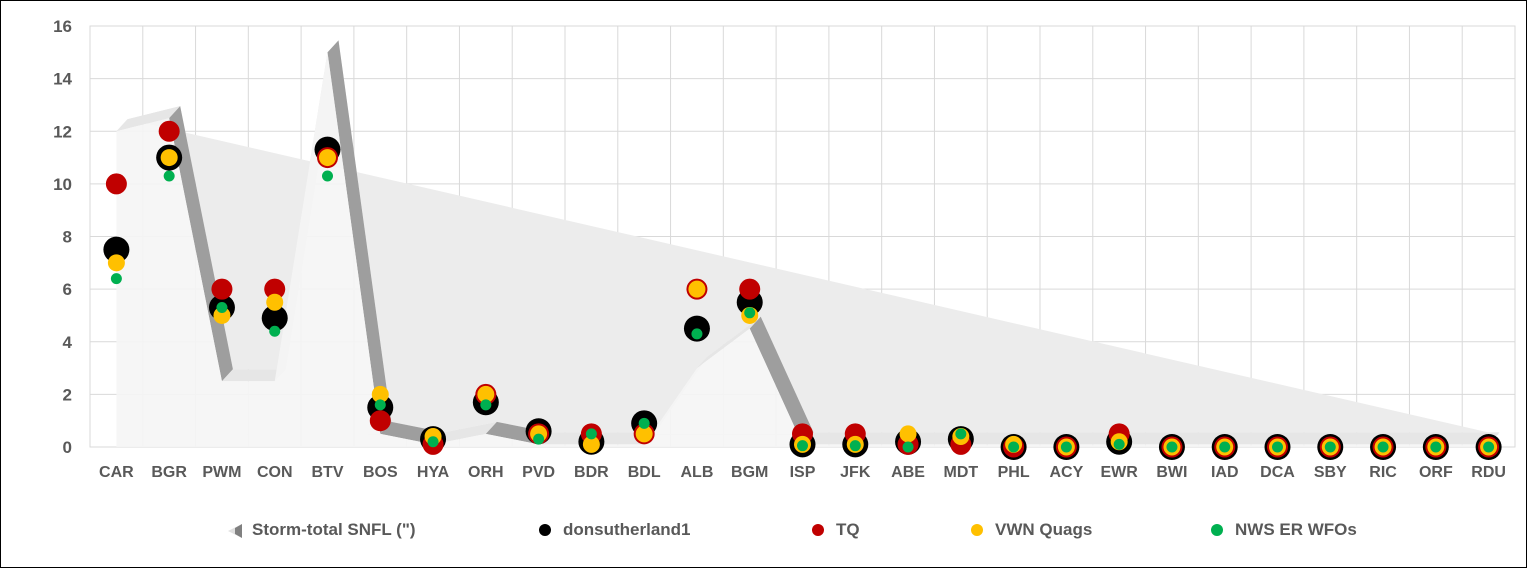  Describe the element at coordinates (68, 342) in the screenshot. I see `y-tick-label: 4` at that location.